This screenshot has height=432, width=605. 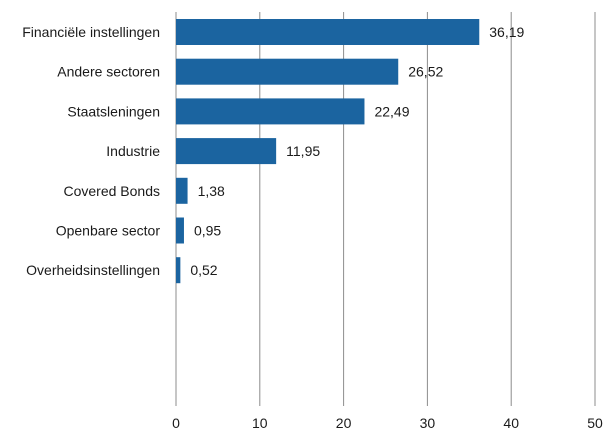 I want to click on x-tick-label: 40, so click(x=511, y=423).